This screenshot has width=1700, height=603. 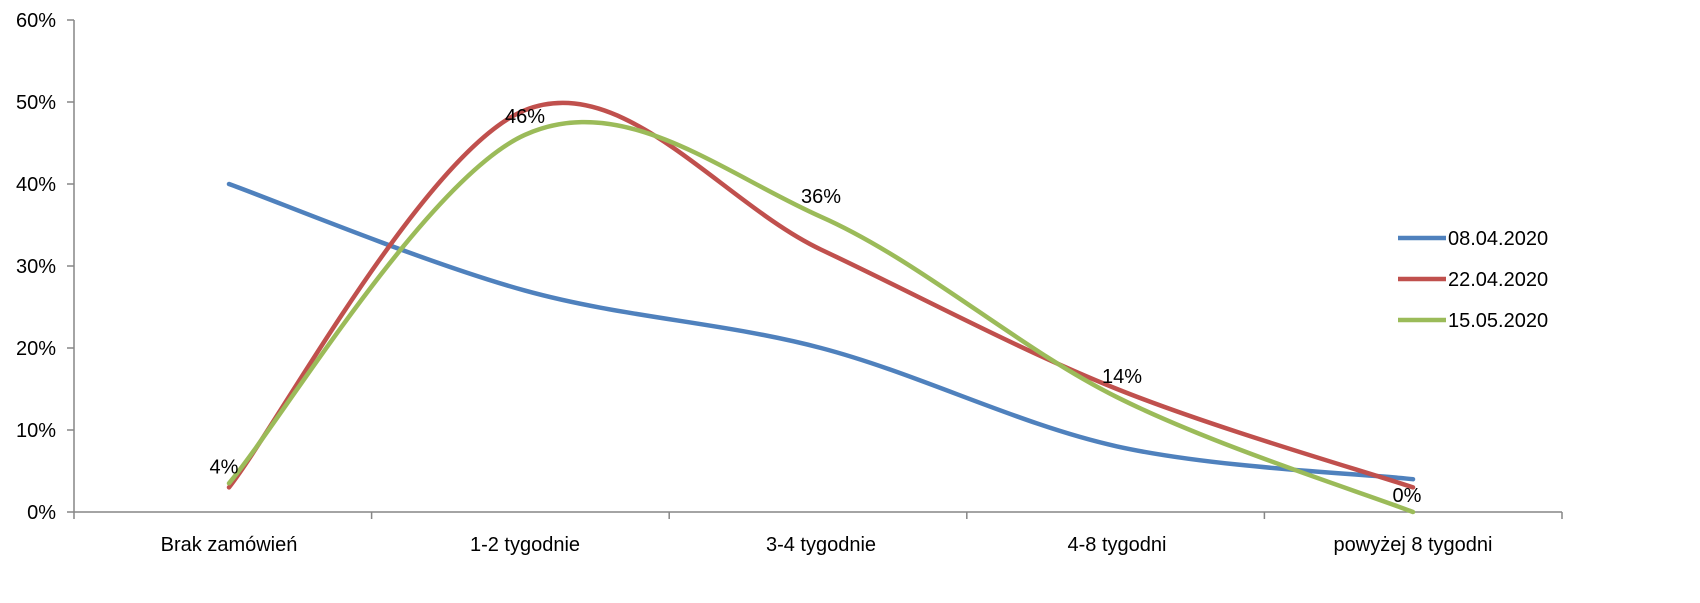 What do you see at coordinates (36, 267) in the screenshot?
I see `y-tick-label: 30%` at bounding box center [36, 267].